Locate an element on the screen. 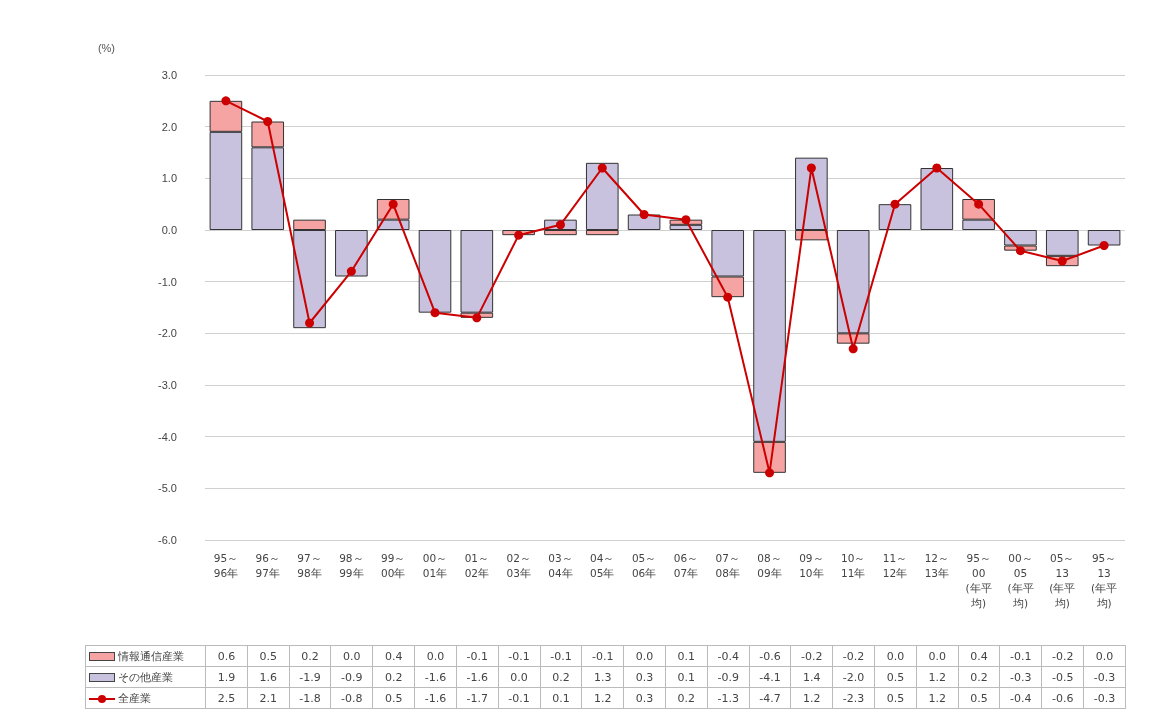 This screenshot has height=720, width=1165. y-tick-label: 0.0 is located at coordinates (169, 230).